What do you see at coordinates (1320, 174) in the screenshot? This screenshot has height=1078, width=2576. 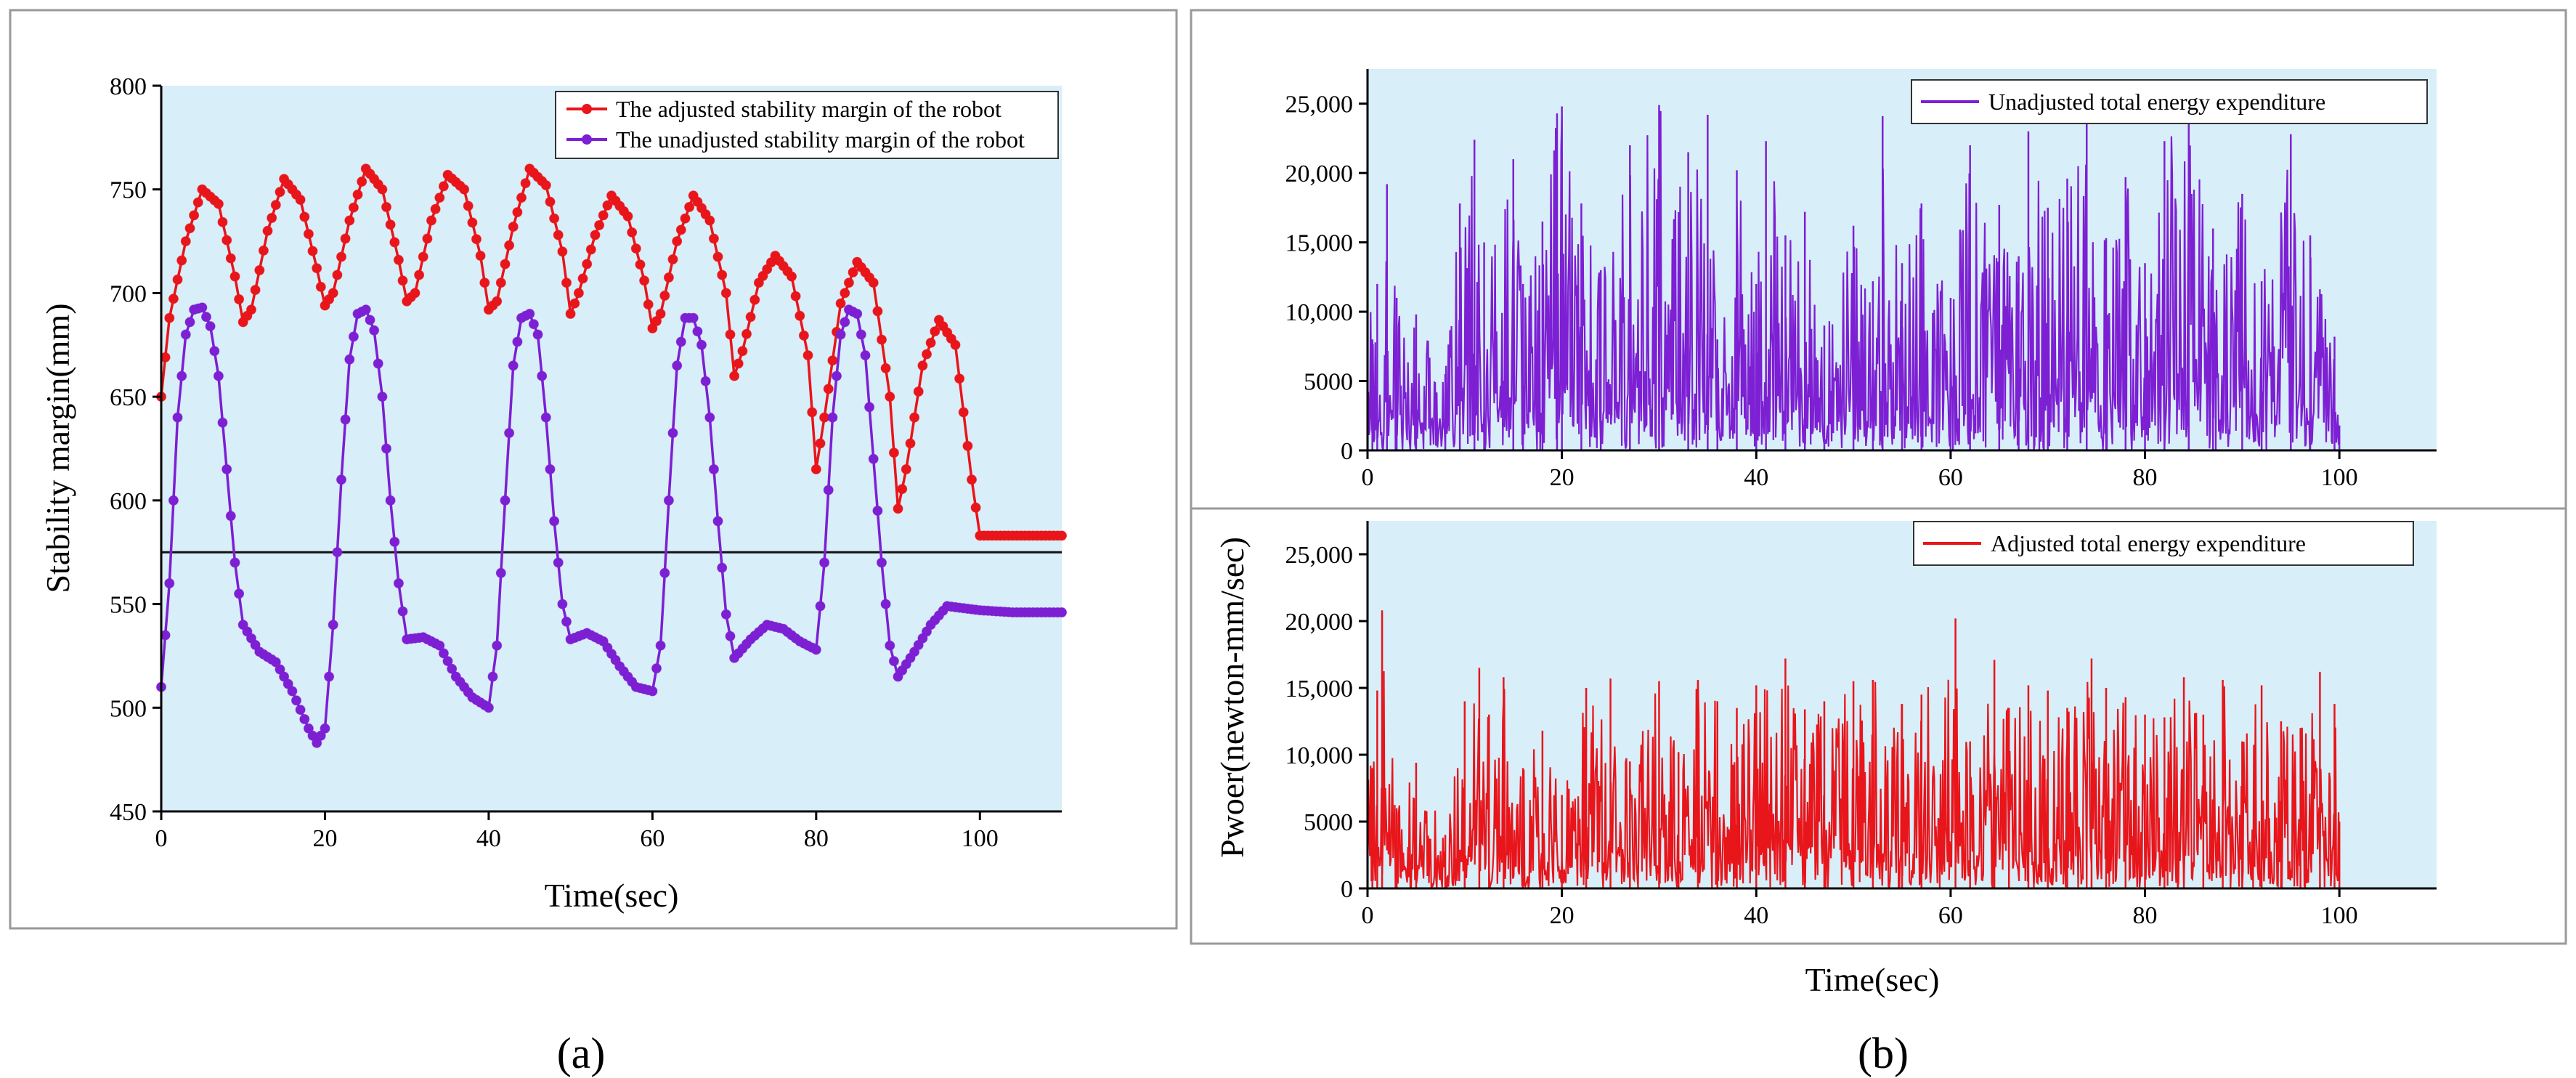 I see `bt-y-tick-label: 20,000` at bounding box center [1320, 174].